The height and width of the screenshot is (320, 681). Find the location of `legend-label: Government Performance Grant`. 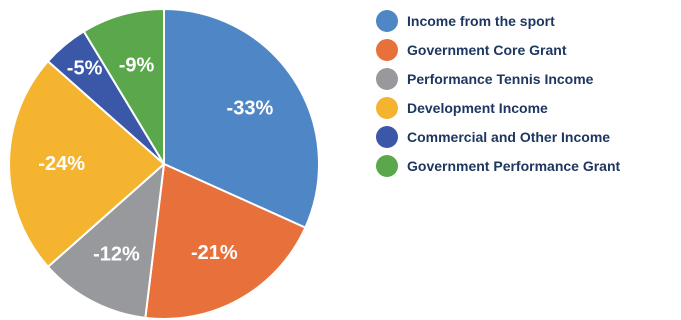

legend-label: Government Performance Grant is located at coordinates (514, 166).